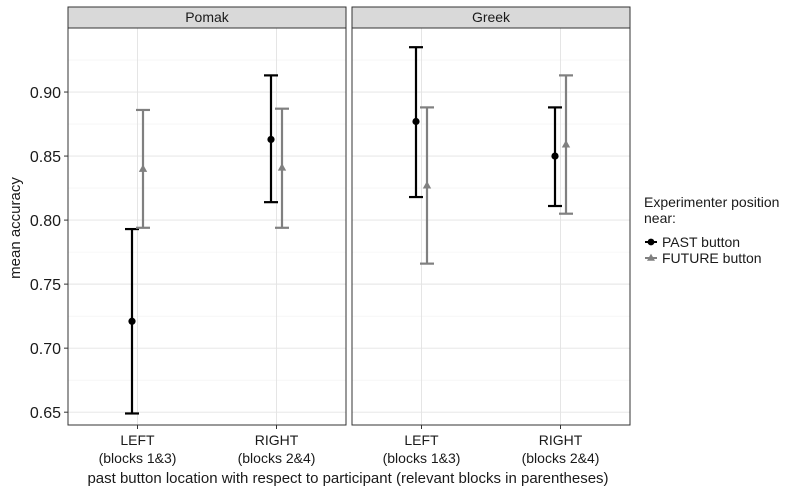  Describe the element at coordinates (701, 242) in the screenshot. I see `legend-label: PAST button` at that location.